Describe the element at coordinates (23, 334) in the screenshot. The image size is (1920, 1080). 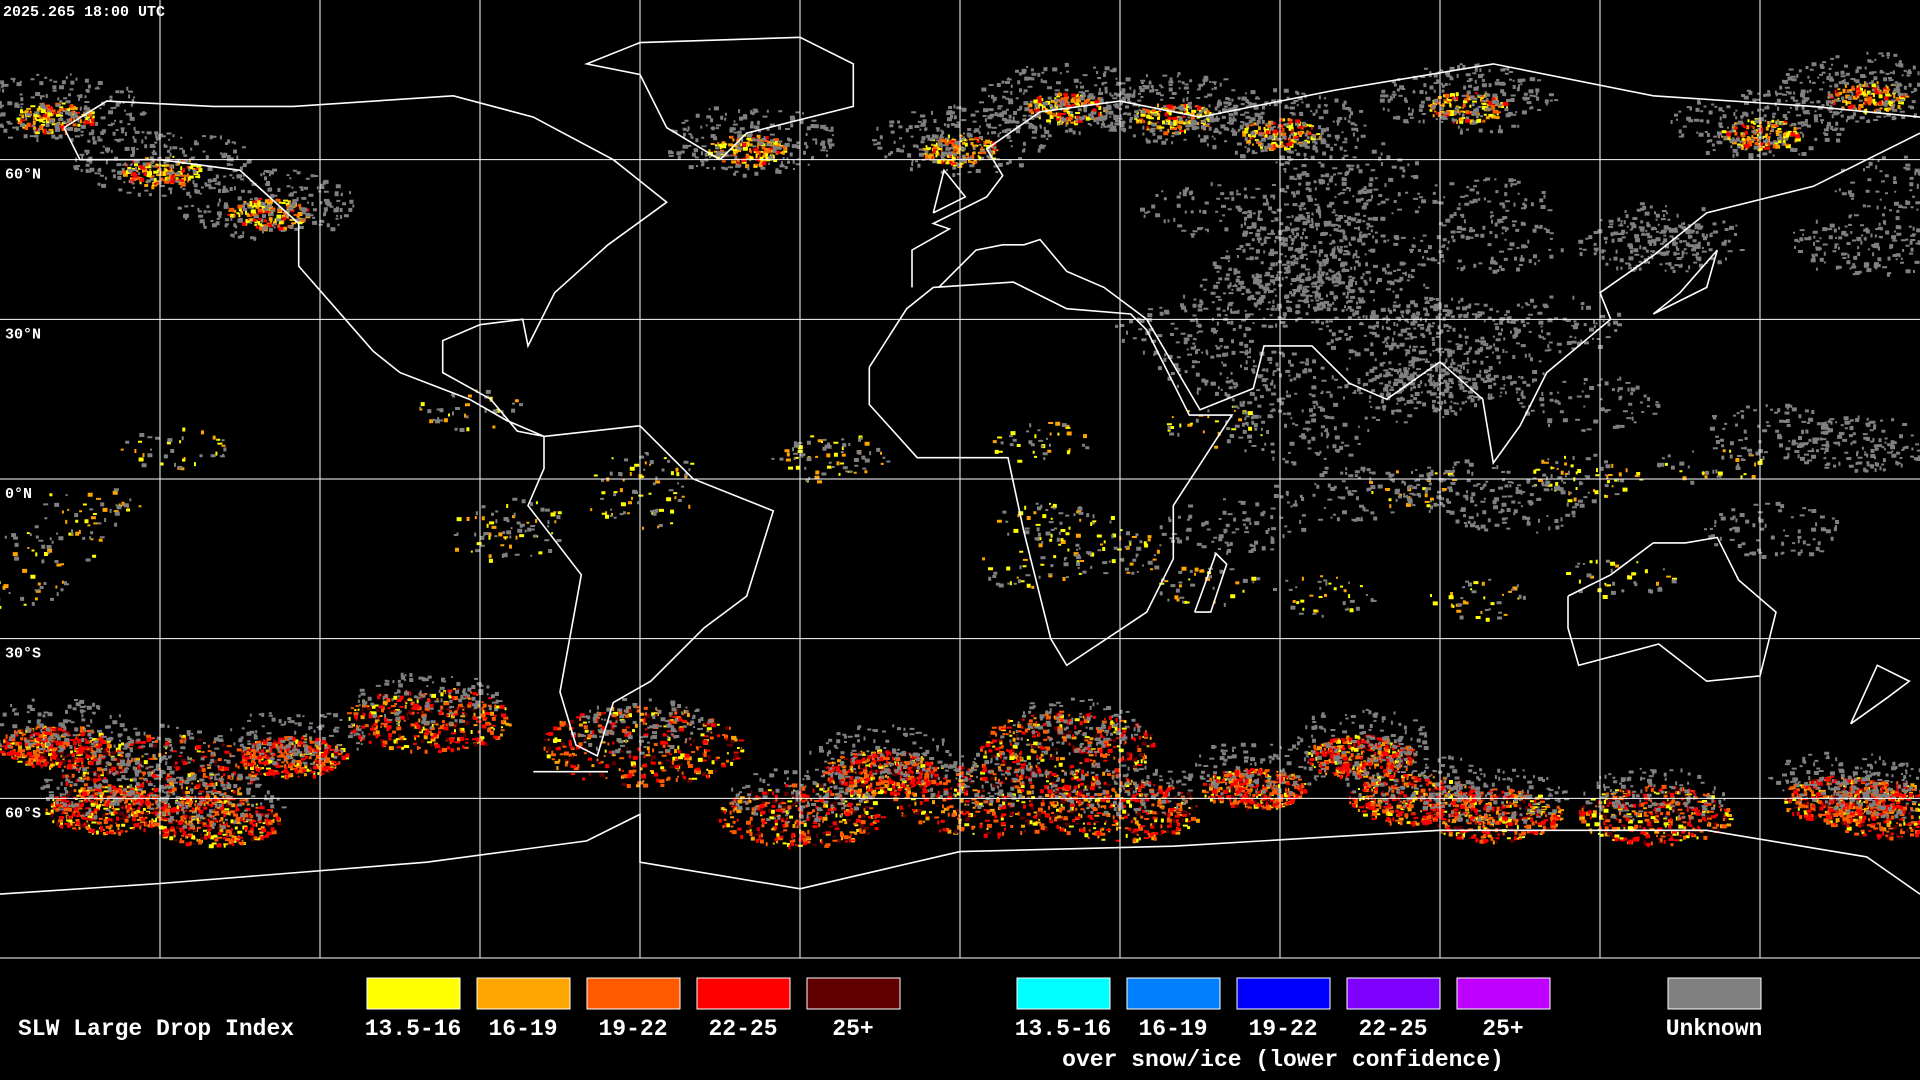
I see `latitude-label: 30°N` at that location.